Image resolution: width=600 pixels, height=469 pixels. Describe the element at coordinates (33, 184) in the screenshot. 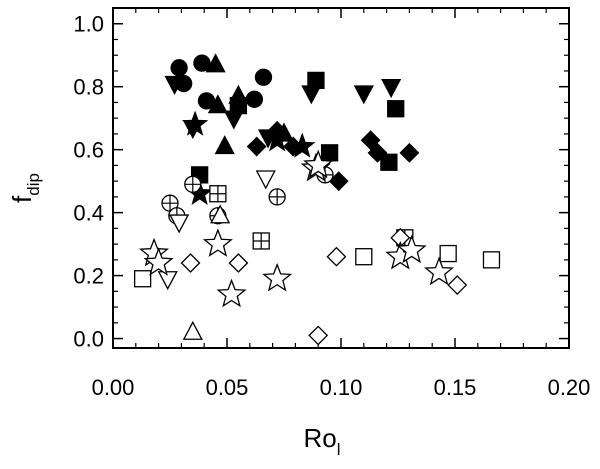

I see `y-axis-label-sub: dip` at that location.